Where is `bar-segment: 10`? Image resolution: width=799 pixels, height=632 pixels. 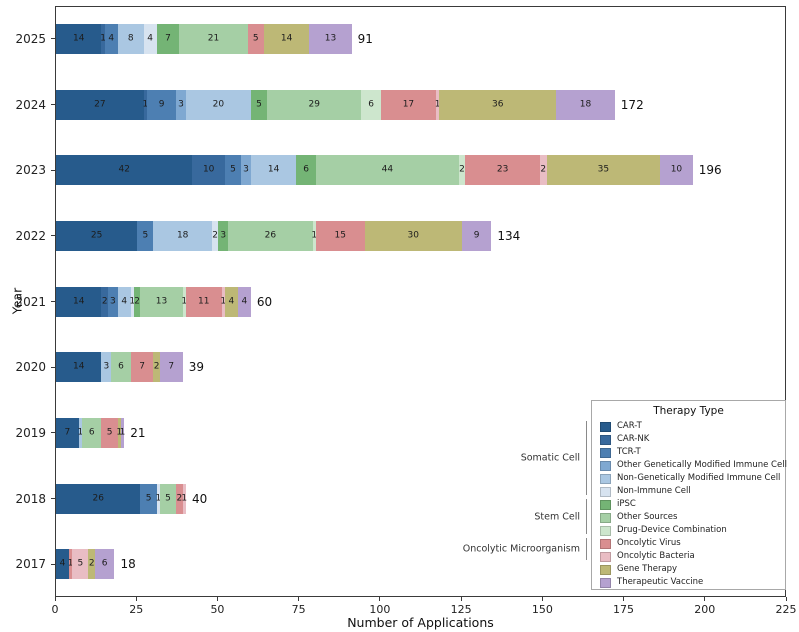 bar-segment: 10 is located at coordinates (208, 170).